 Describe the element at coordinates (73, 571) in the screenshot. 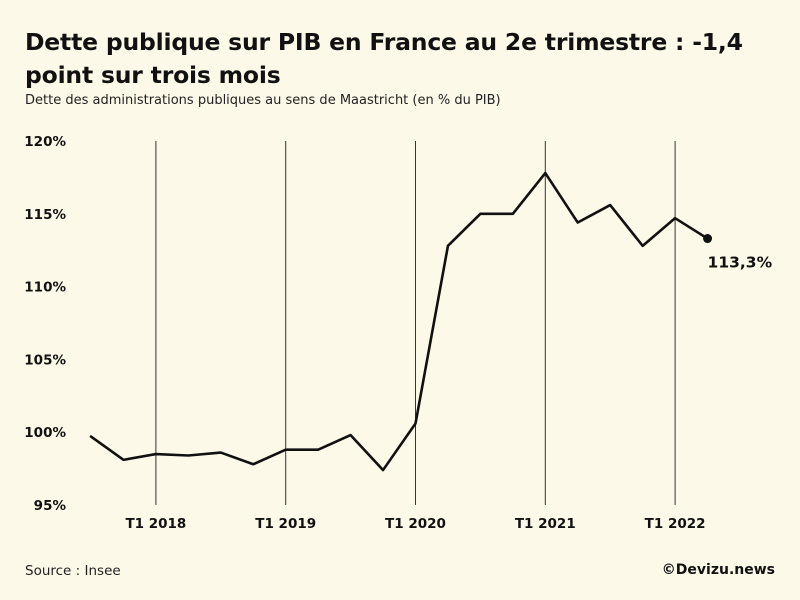

I see `source-note: Source : Insee` at that location.